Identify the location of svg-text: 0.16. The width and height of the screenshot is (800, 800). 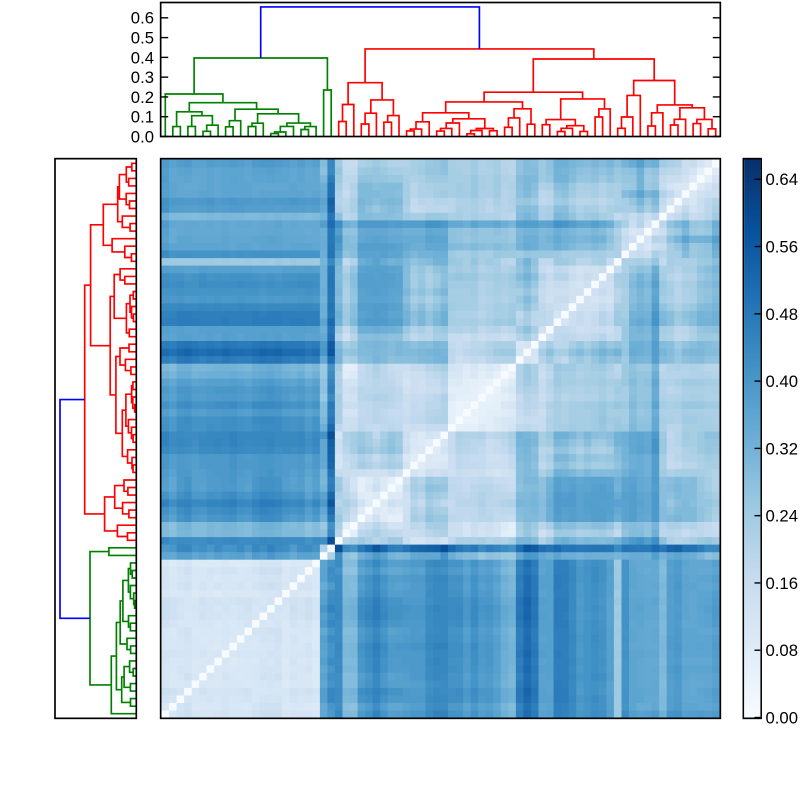
(782, 583).